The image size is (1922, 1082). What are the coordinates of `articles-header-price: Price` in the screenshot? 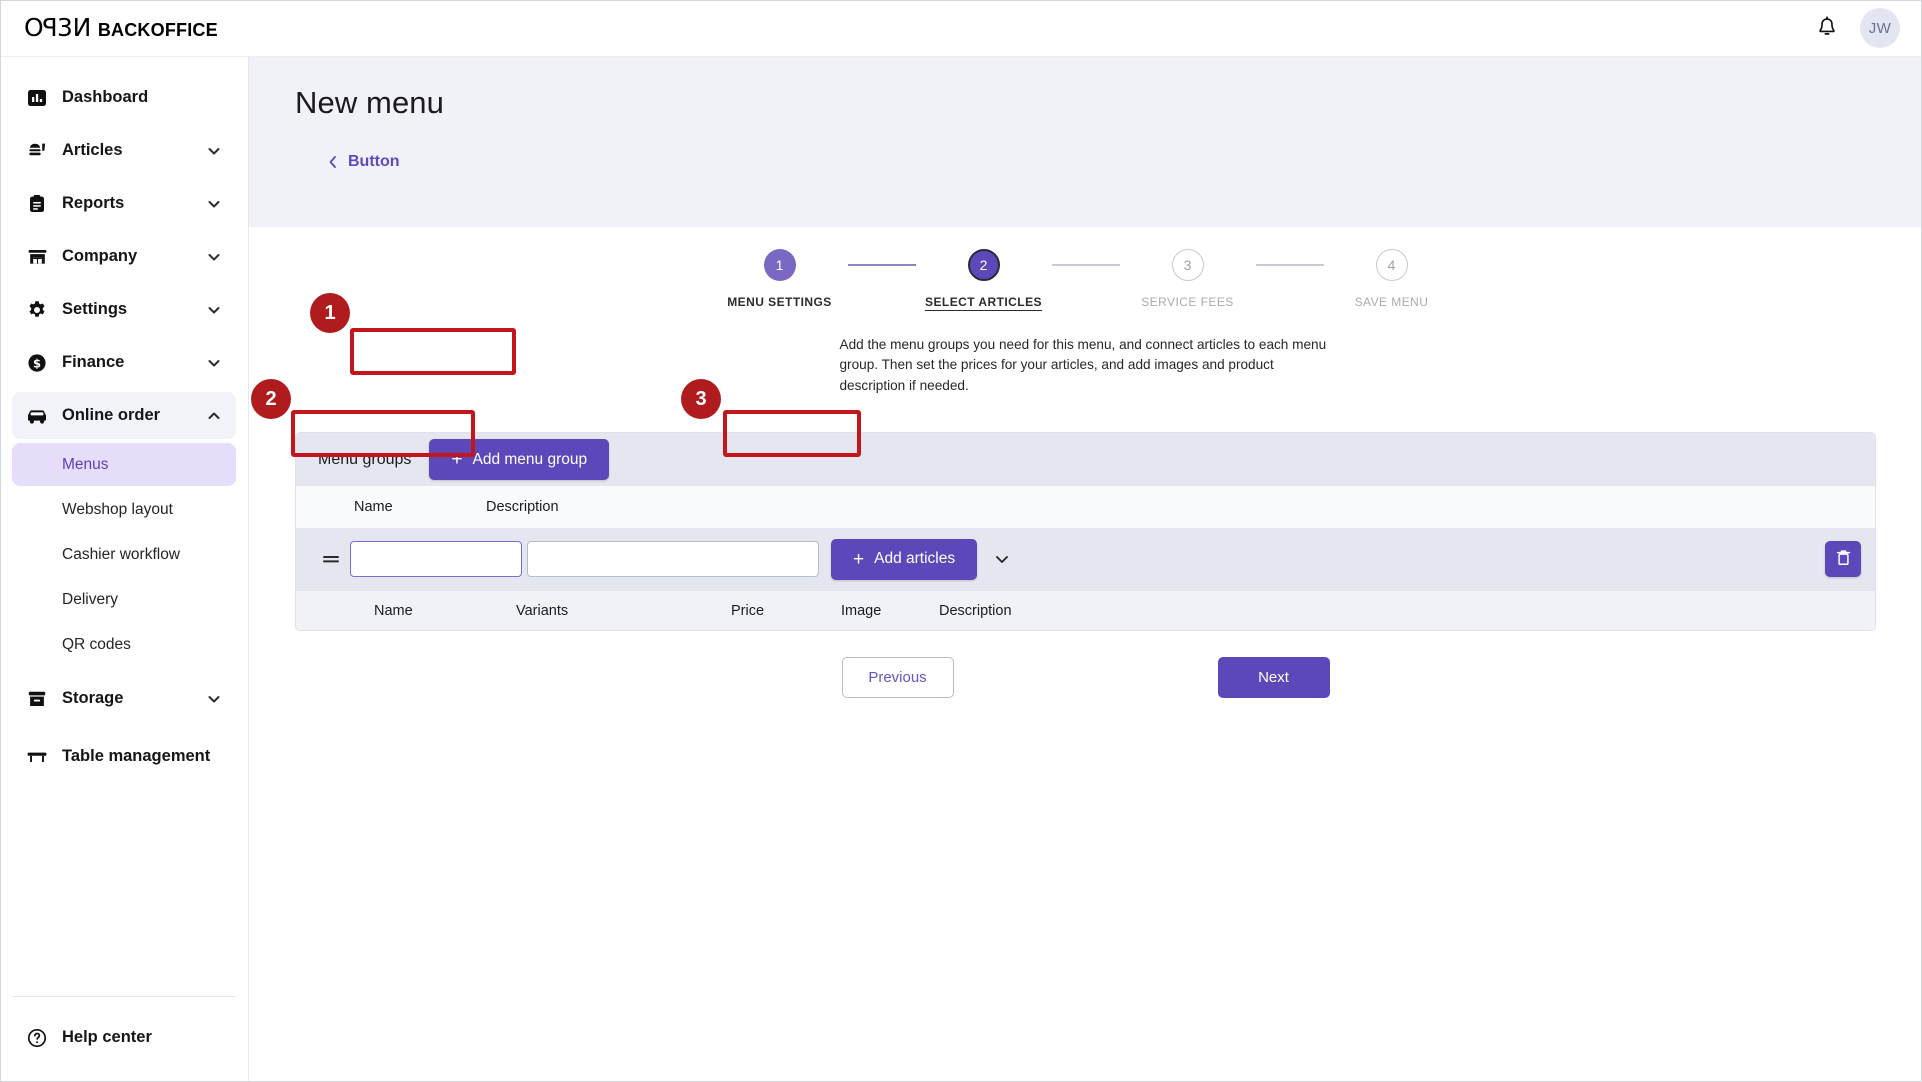 It's located at (748, 610).